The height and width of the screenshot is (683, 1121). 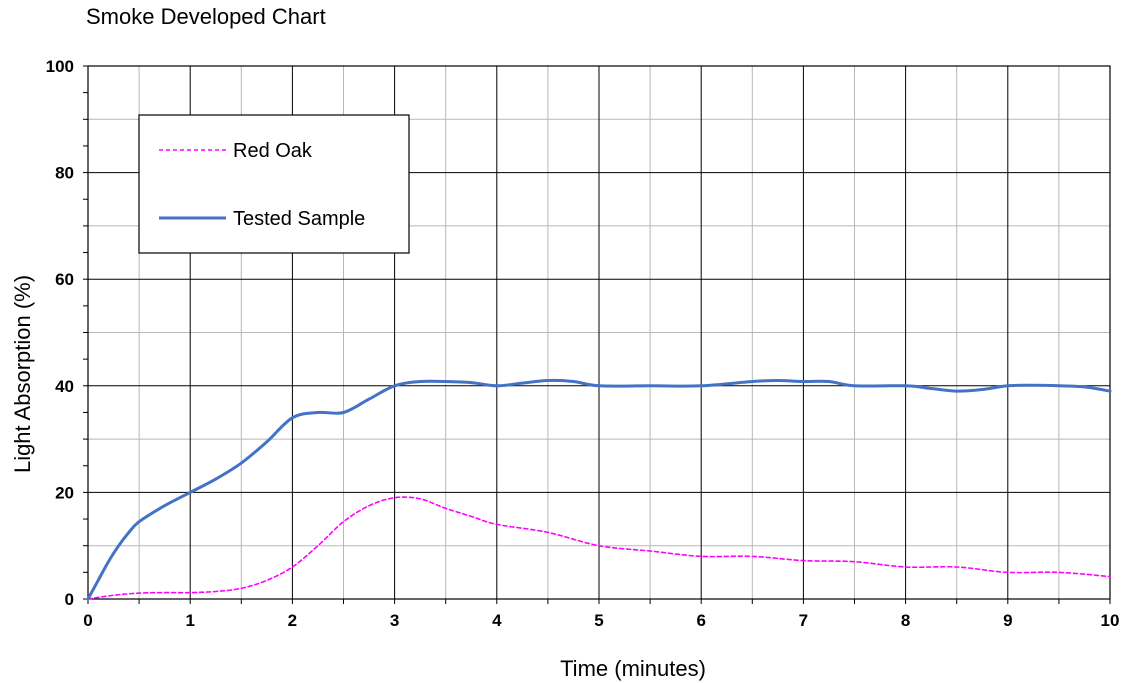 What do you see at coordinates (598, 620) in the screenshot?
I see `x-tick-label: 5` at bounding box center [598, 620].